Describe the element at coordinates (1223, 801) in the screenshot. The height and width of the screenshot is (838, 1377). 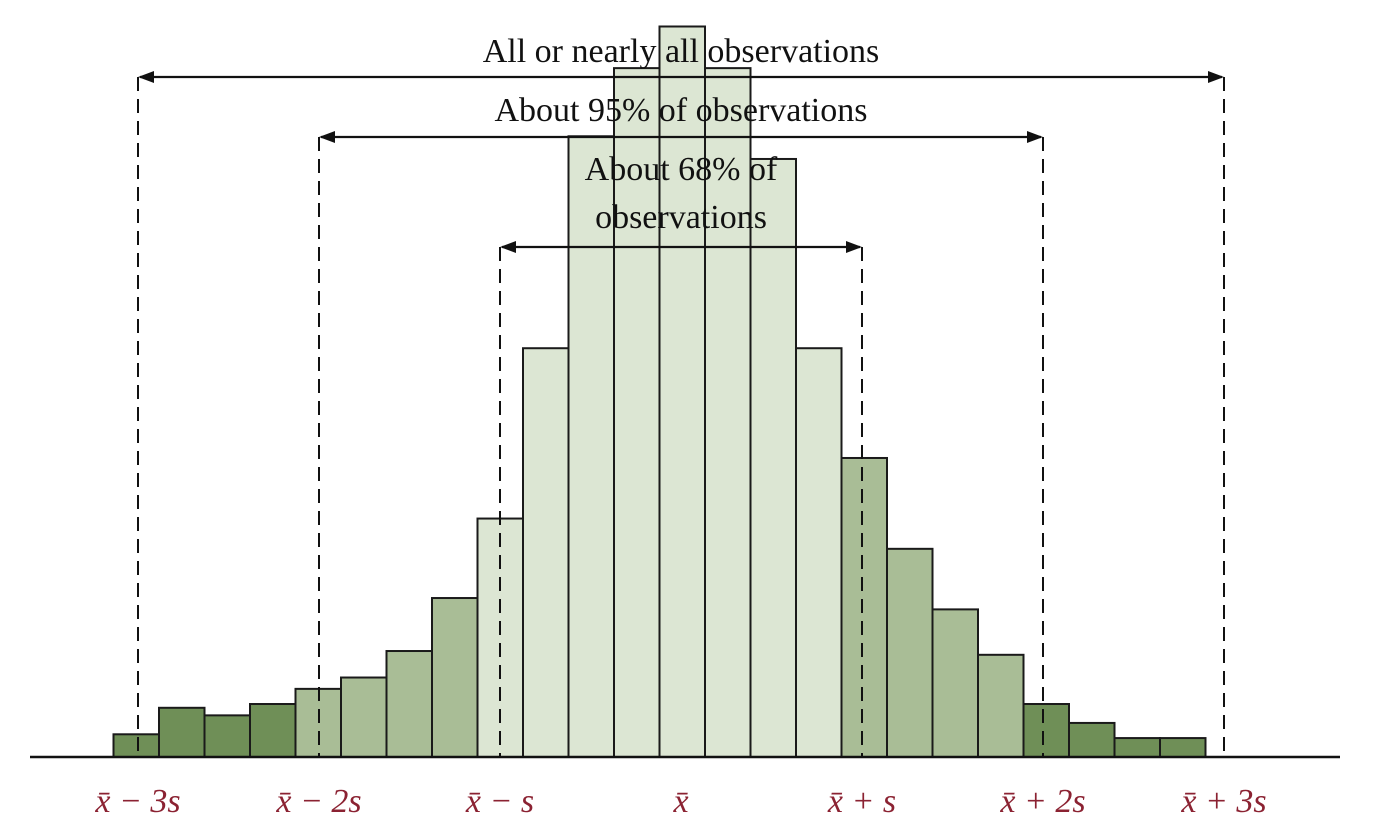
I see `x-tick-label: x̄ + 3s` at that location.